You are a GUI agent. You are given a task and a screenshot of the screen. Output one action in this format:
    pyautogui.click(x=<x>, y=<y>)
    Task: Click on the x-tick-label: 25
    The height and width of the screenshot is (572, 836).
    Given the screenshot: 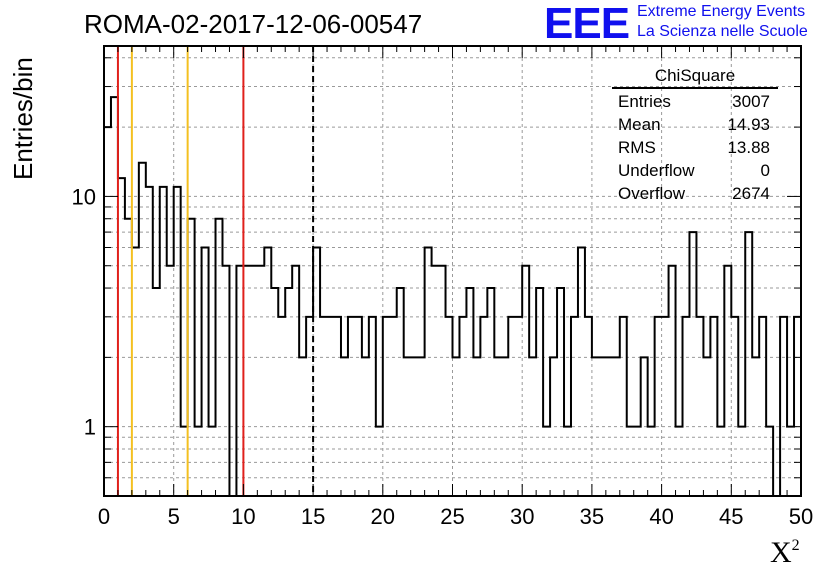 What is the action you would take?
    pyautogui.click(x=452, y=516)
    